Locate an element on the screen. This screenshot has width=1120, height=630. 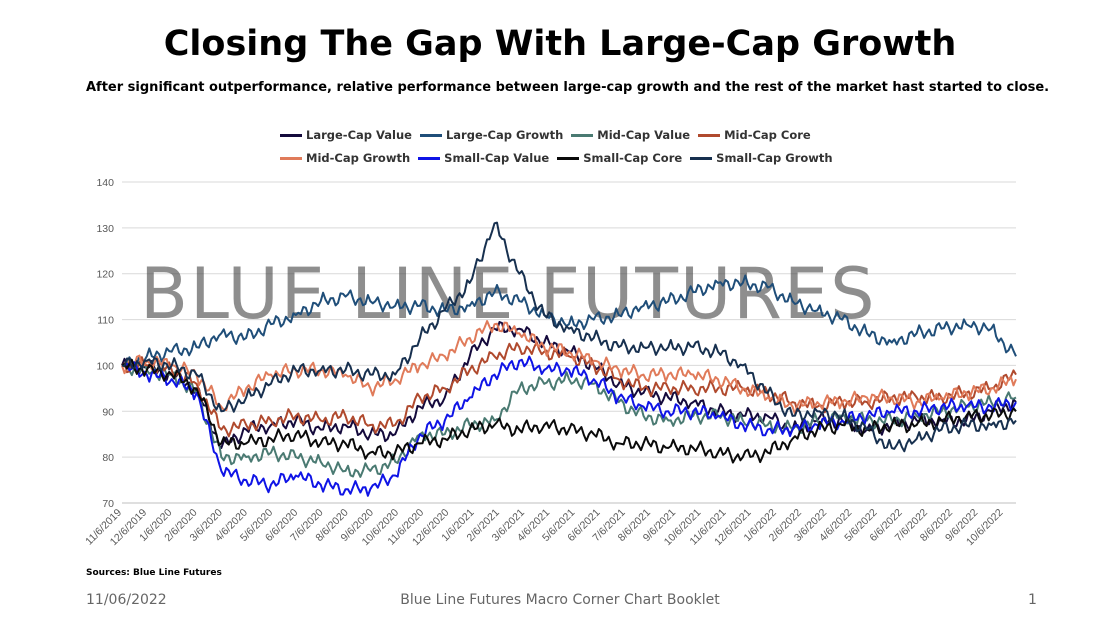
legend-label: Mid-Cap Value is located at coordinates (644, 135).